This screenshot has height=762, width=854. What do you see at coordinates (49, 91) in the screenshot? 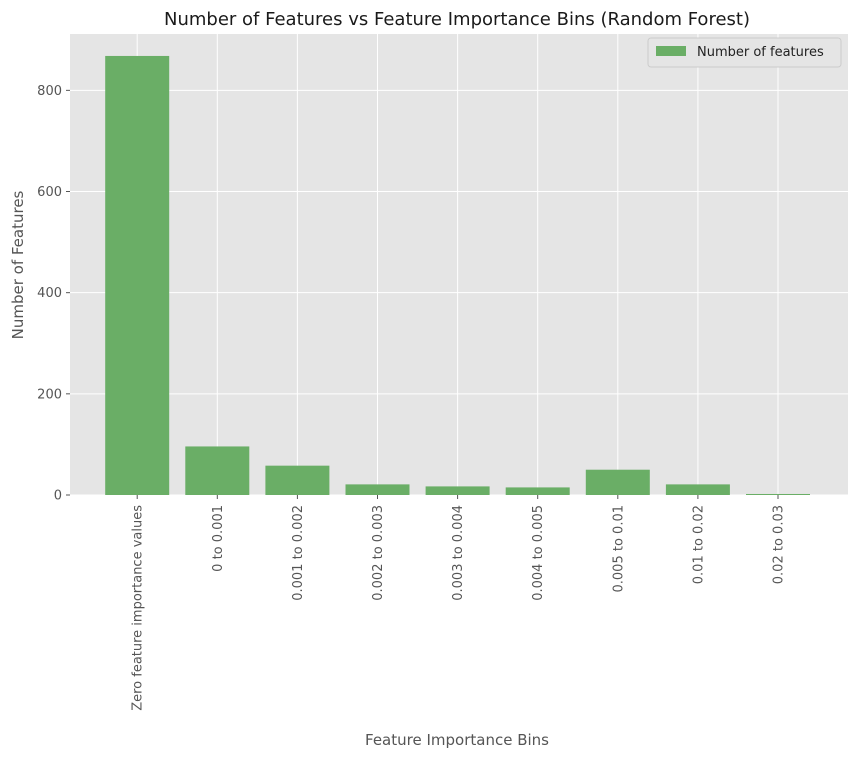
I see `y-tick-label: 800` at bounding box center [49, 91].